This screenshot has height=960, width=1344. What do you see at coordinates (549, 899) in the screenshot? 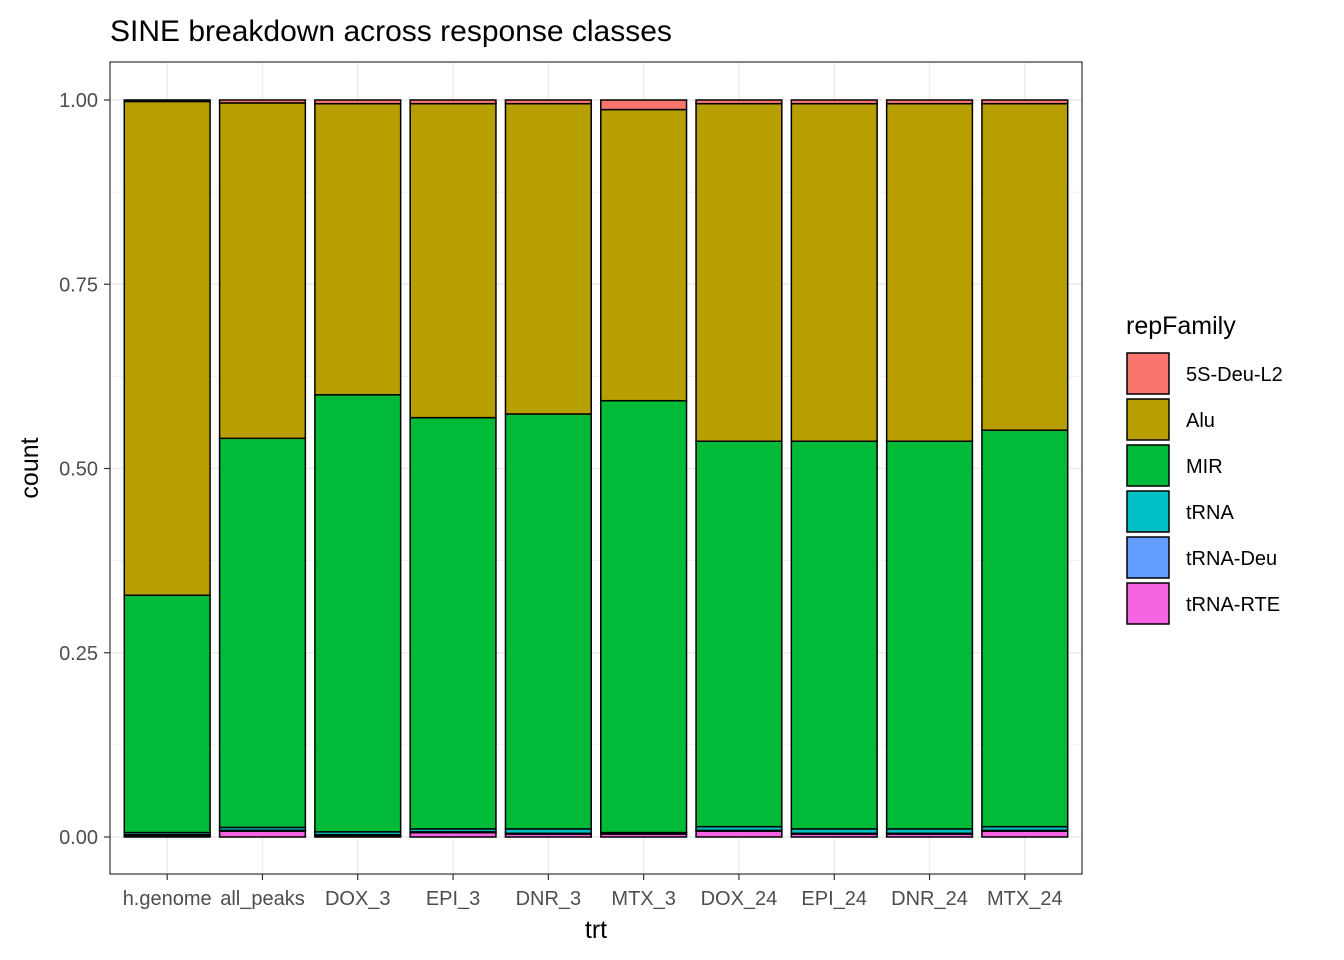
I see `x-tick-label: DNR_3` at bounding box center [549, 899].